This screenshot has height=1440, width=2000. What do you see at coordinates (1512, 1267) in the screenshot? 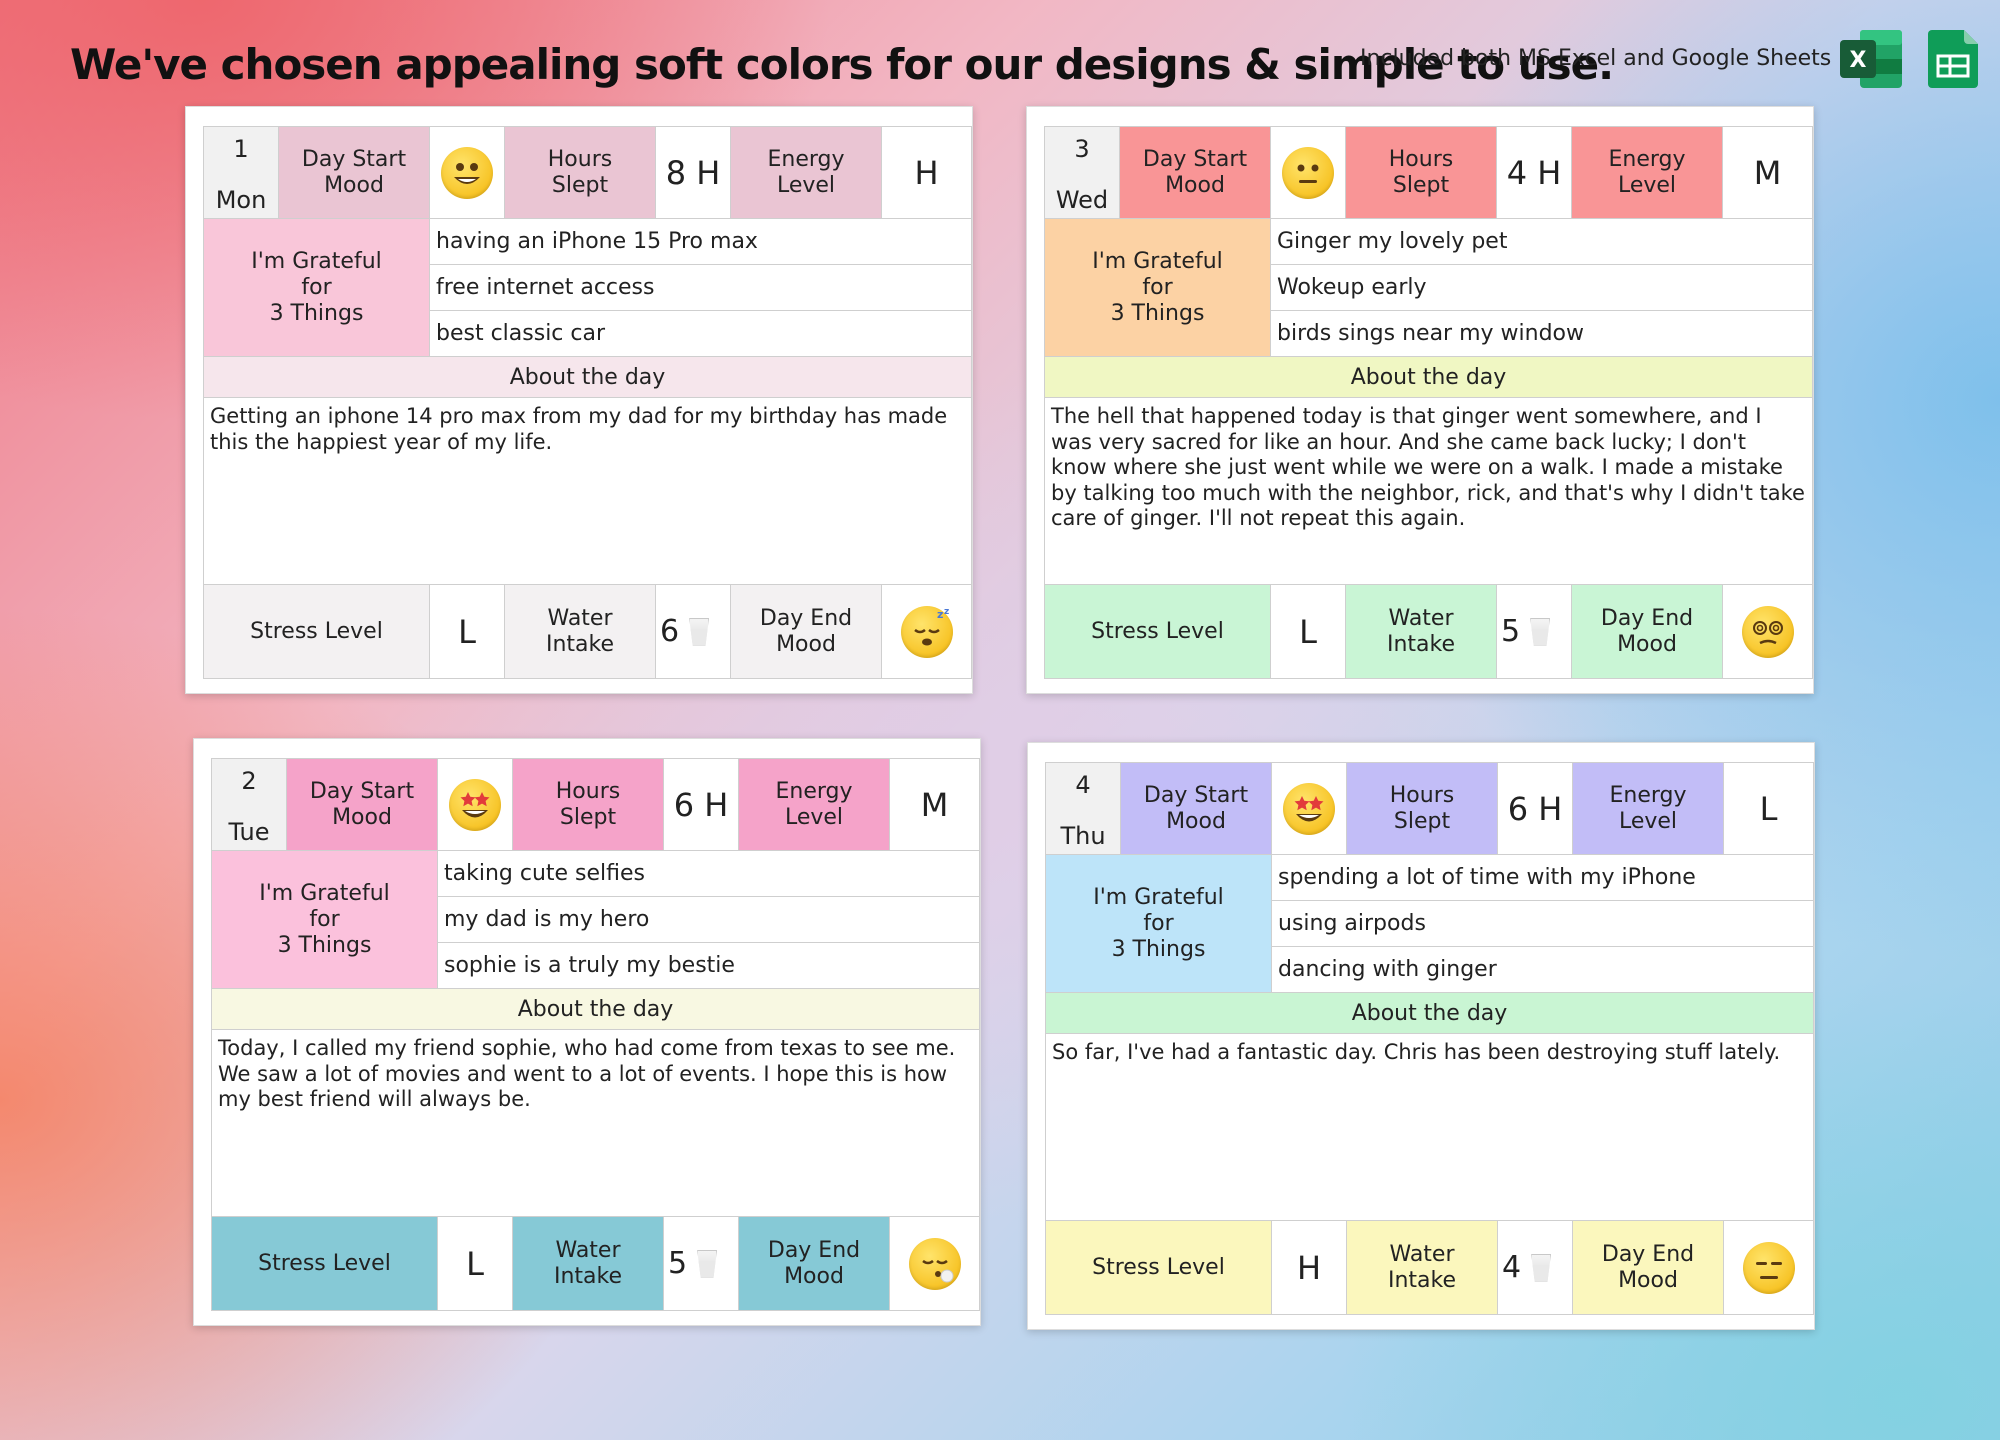
I see `water-intake-value: 4` at bounding box center [1512, 1267].